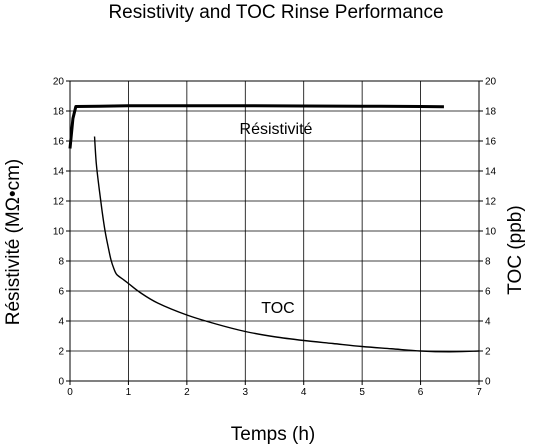  Describe the element at coordinates (273, 434) in the screenshot. I see `x-axis-title: Temps (h)` at that location.